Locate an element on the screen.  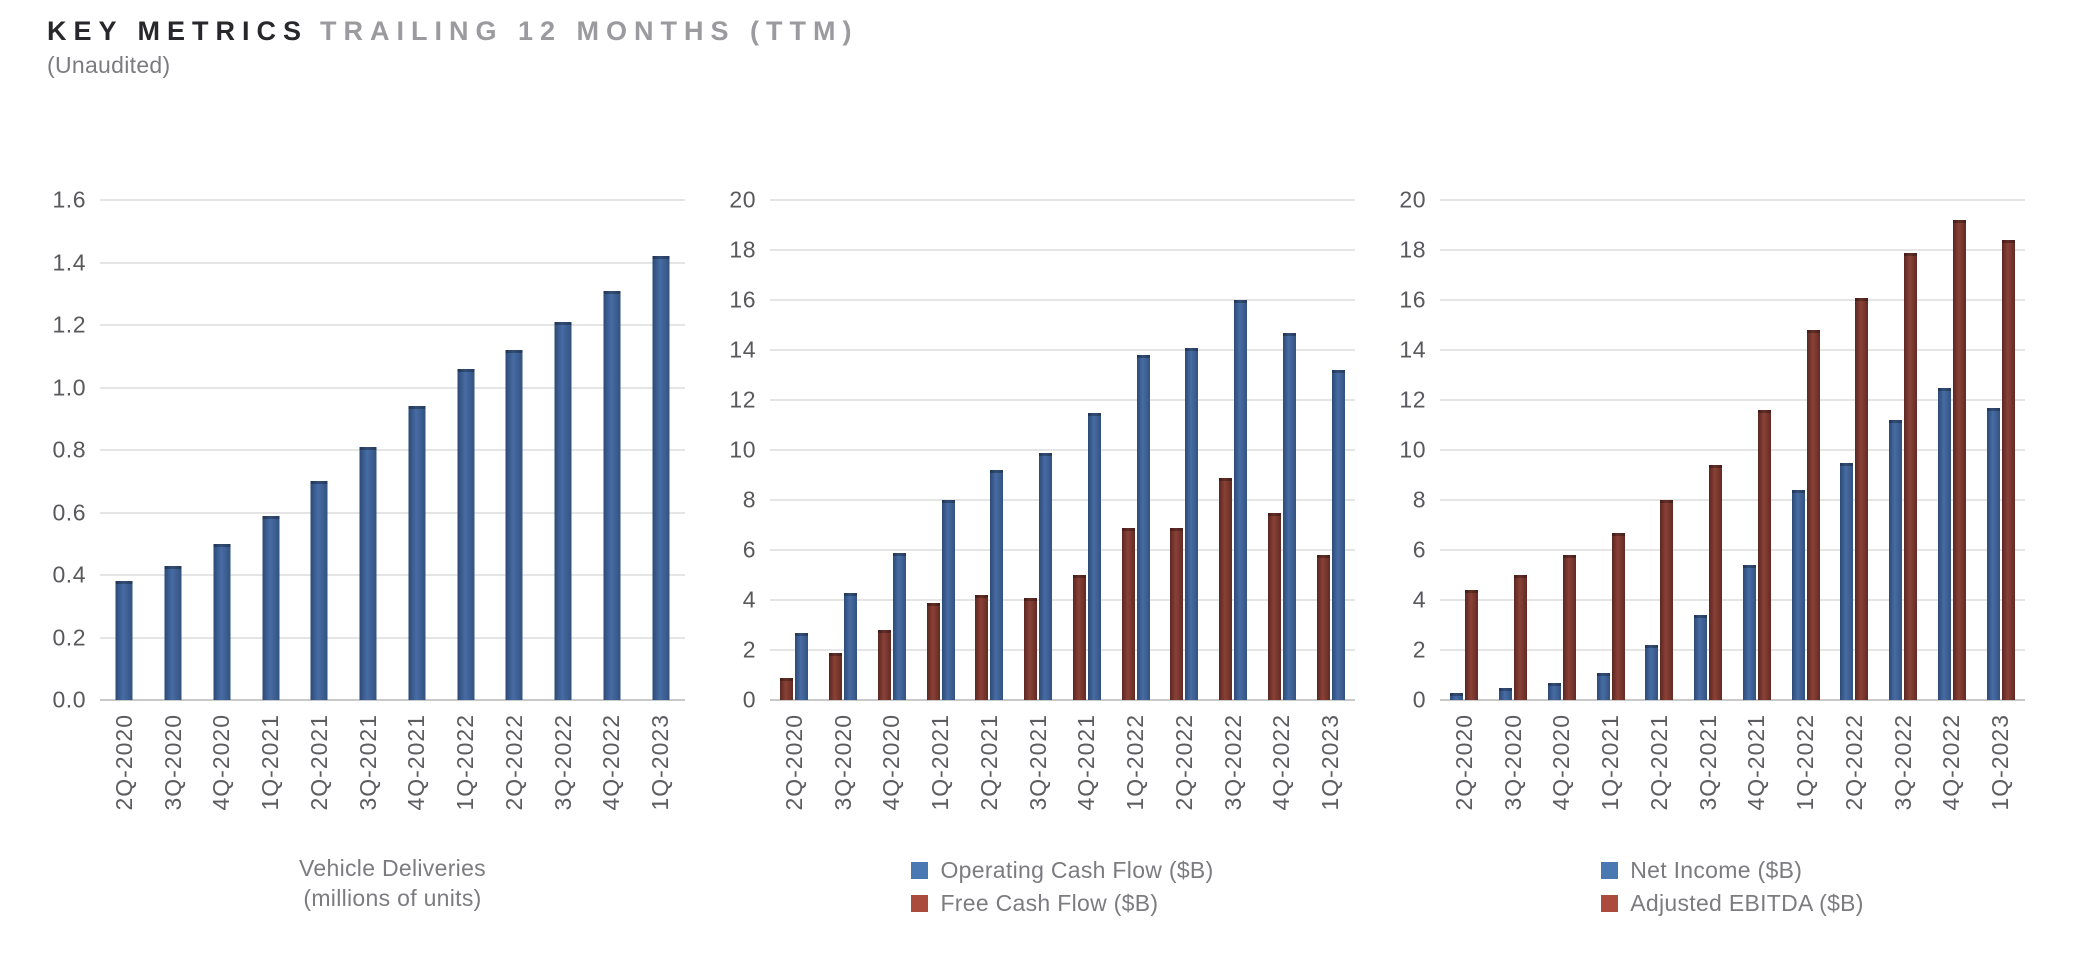
x-tick-label: 2Q-2022 is located at coordinates (1183, 762).